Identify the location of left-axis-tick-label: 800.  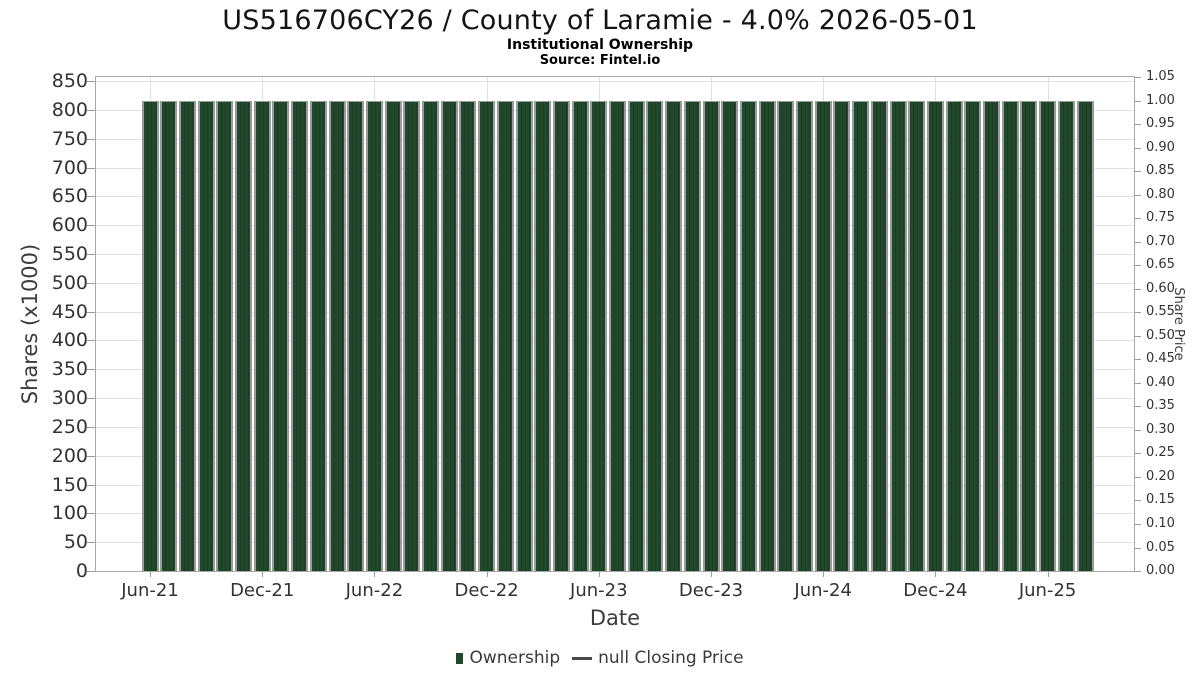
(69, 109).